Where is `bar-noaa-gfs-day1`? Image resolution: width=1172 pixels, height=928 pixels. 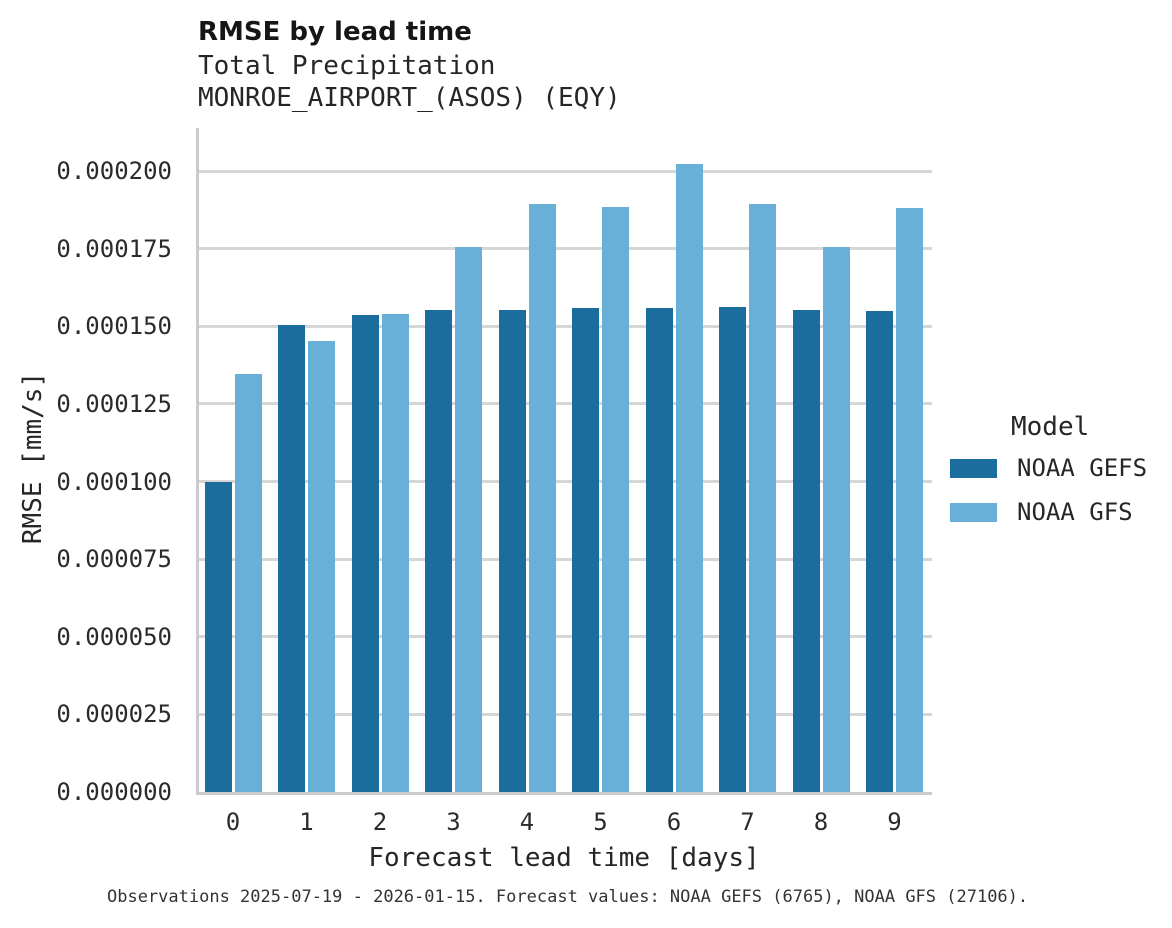 bar-noaa-gfs-day1 is located at coordinates (321, 566).